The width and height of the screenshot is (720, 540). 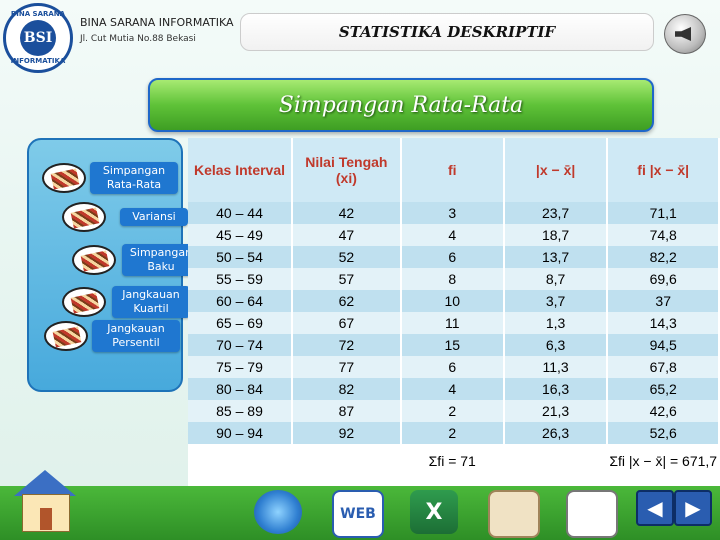 I want to click on table-row: 85 – 89 87 2 21,3 42,6, so click(x=454, y=411).